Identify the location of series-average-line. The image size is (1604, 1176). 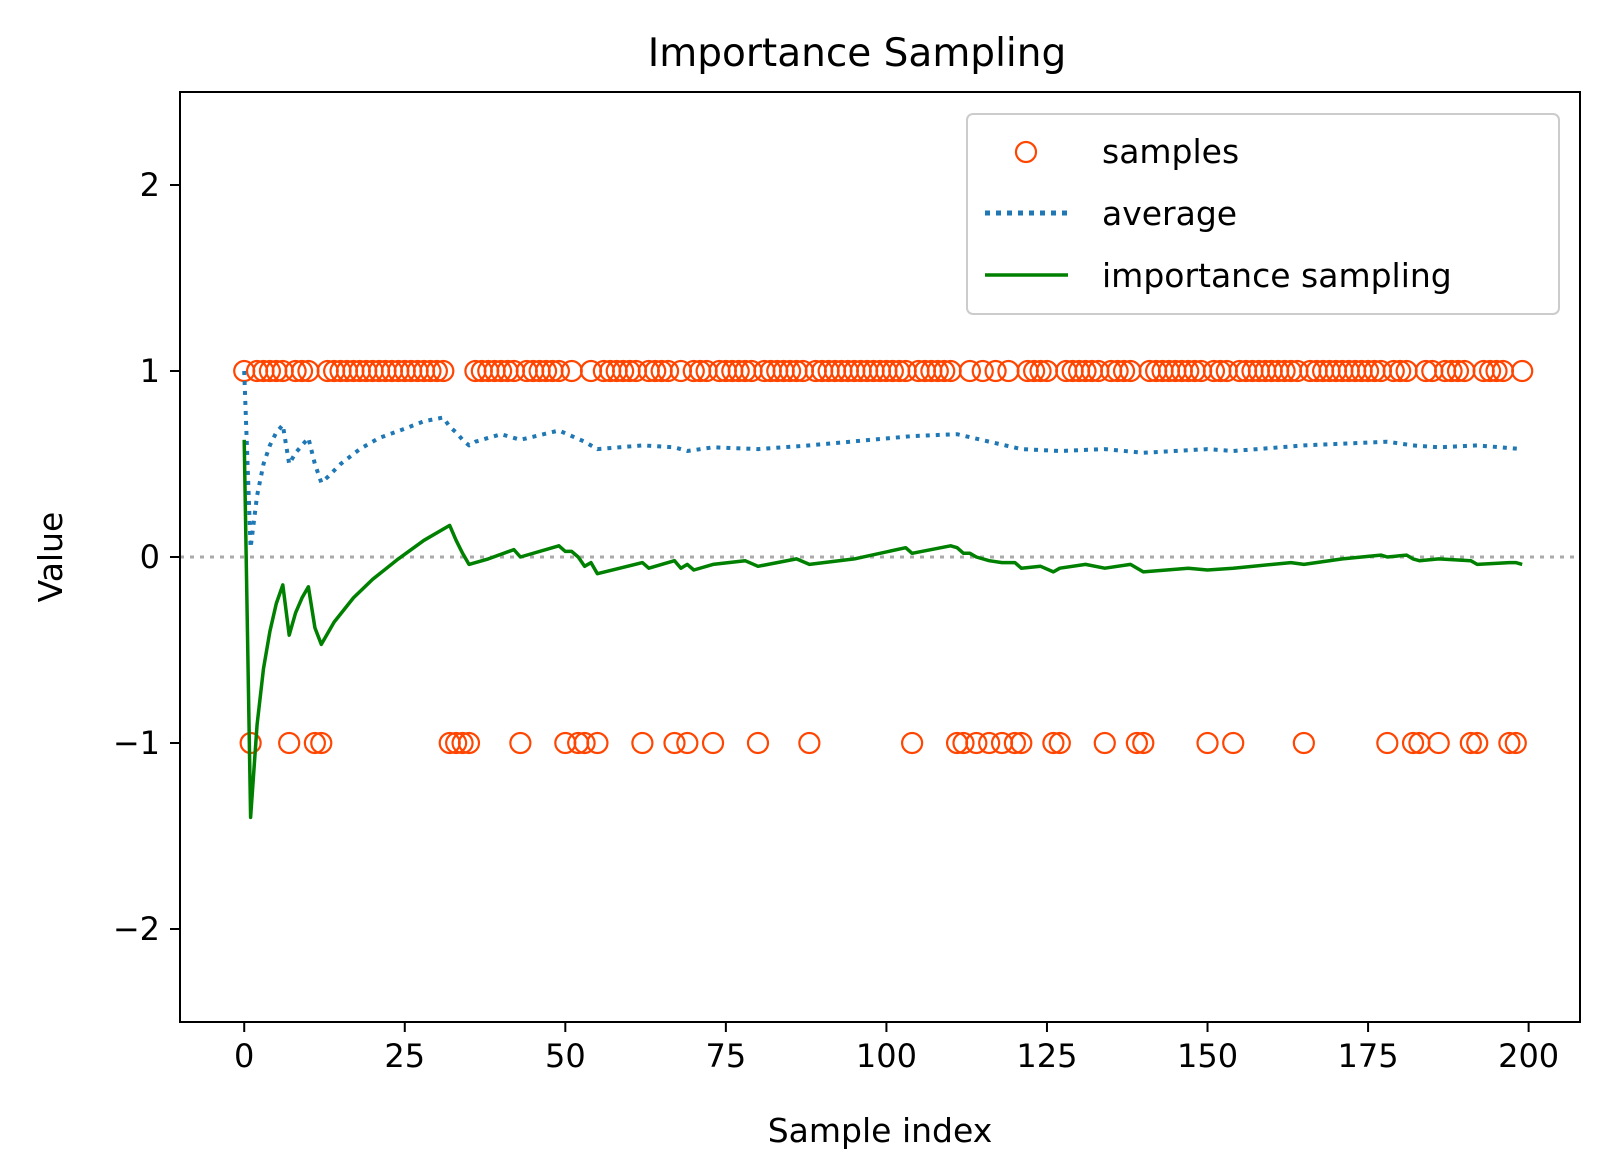
(882, 460).